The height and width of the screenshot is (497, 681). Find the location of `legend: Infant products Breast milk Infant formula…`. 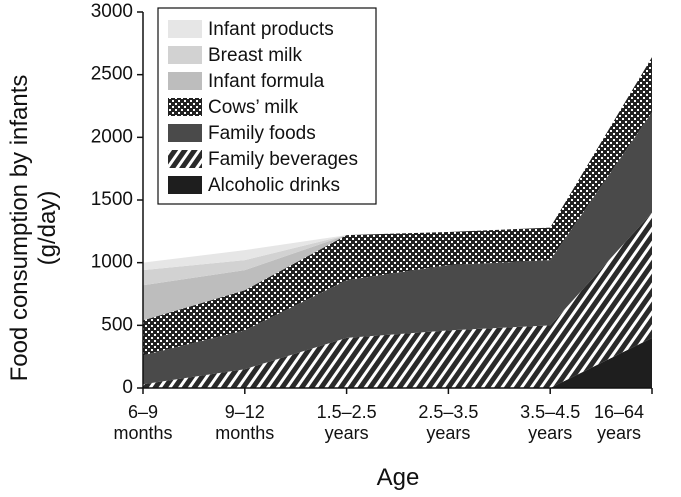

legend: Infant products Breast milk Infant formula… is located at coordinates (267, 106).